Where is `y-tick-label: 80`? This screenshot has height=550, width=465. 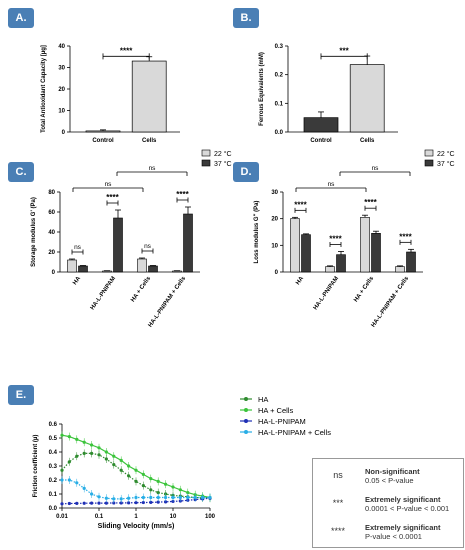
y-tick-label: 80 is located at coordinates (51, 193).